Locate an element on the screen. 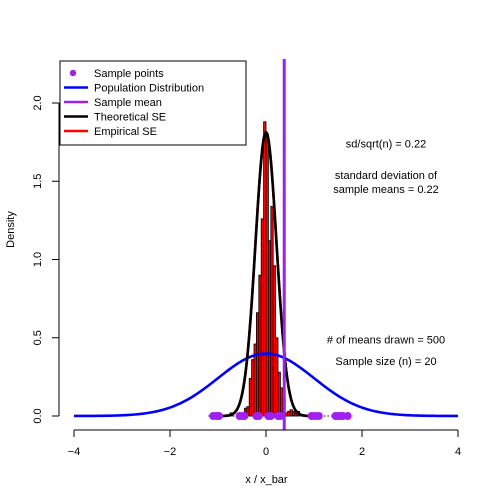  y-tick-label: 0.5 is located at coordinates (38, 337).